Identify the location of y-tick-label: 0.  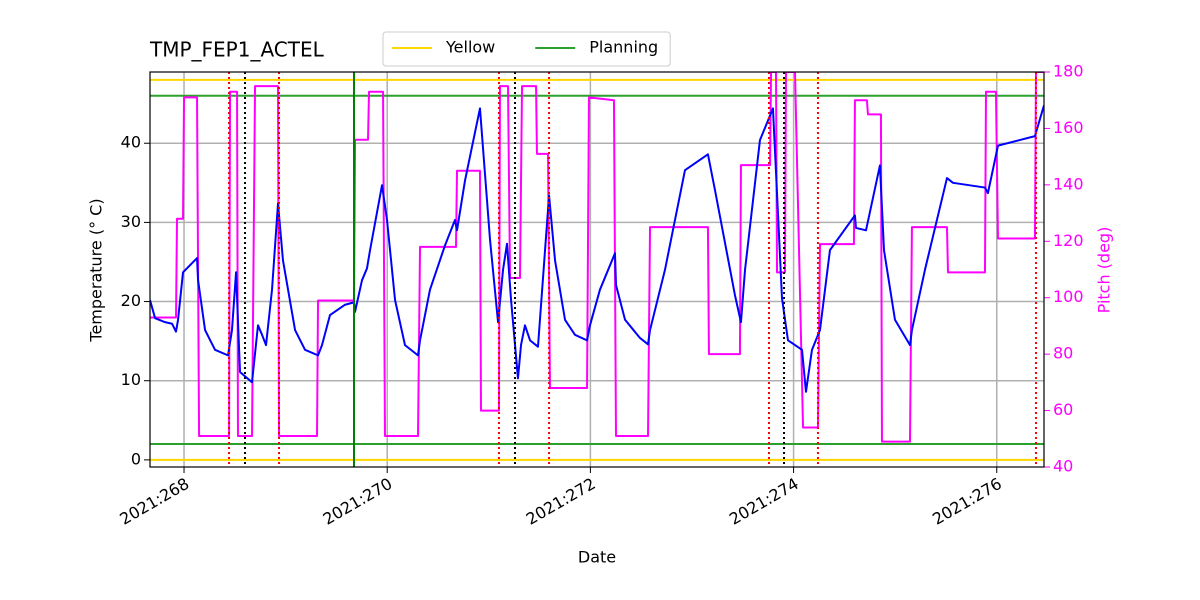
(136, 458).